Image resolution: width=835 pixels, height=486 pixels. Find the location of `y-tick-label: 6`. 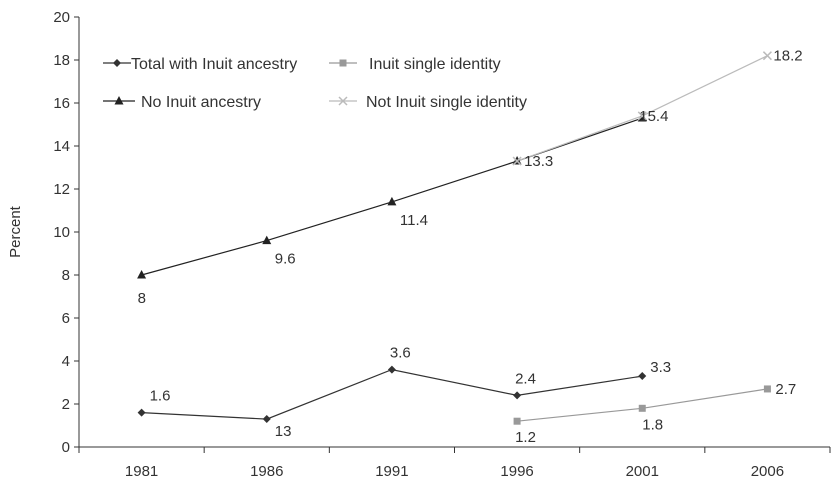

y-tick-label: 6 is located at coordinates (66, 318).